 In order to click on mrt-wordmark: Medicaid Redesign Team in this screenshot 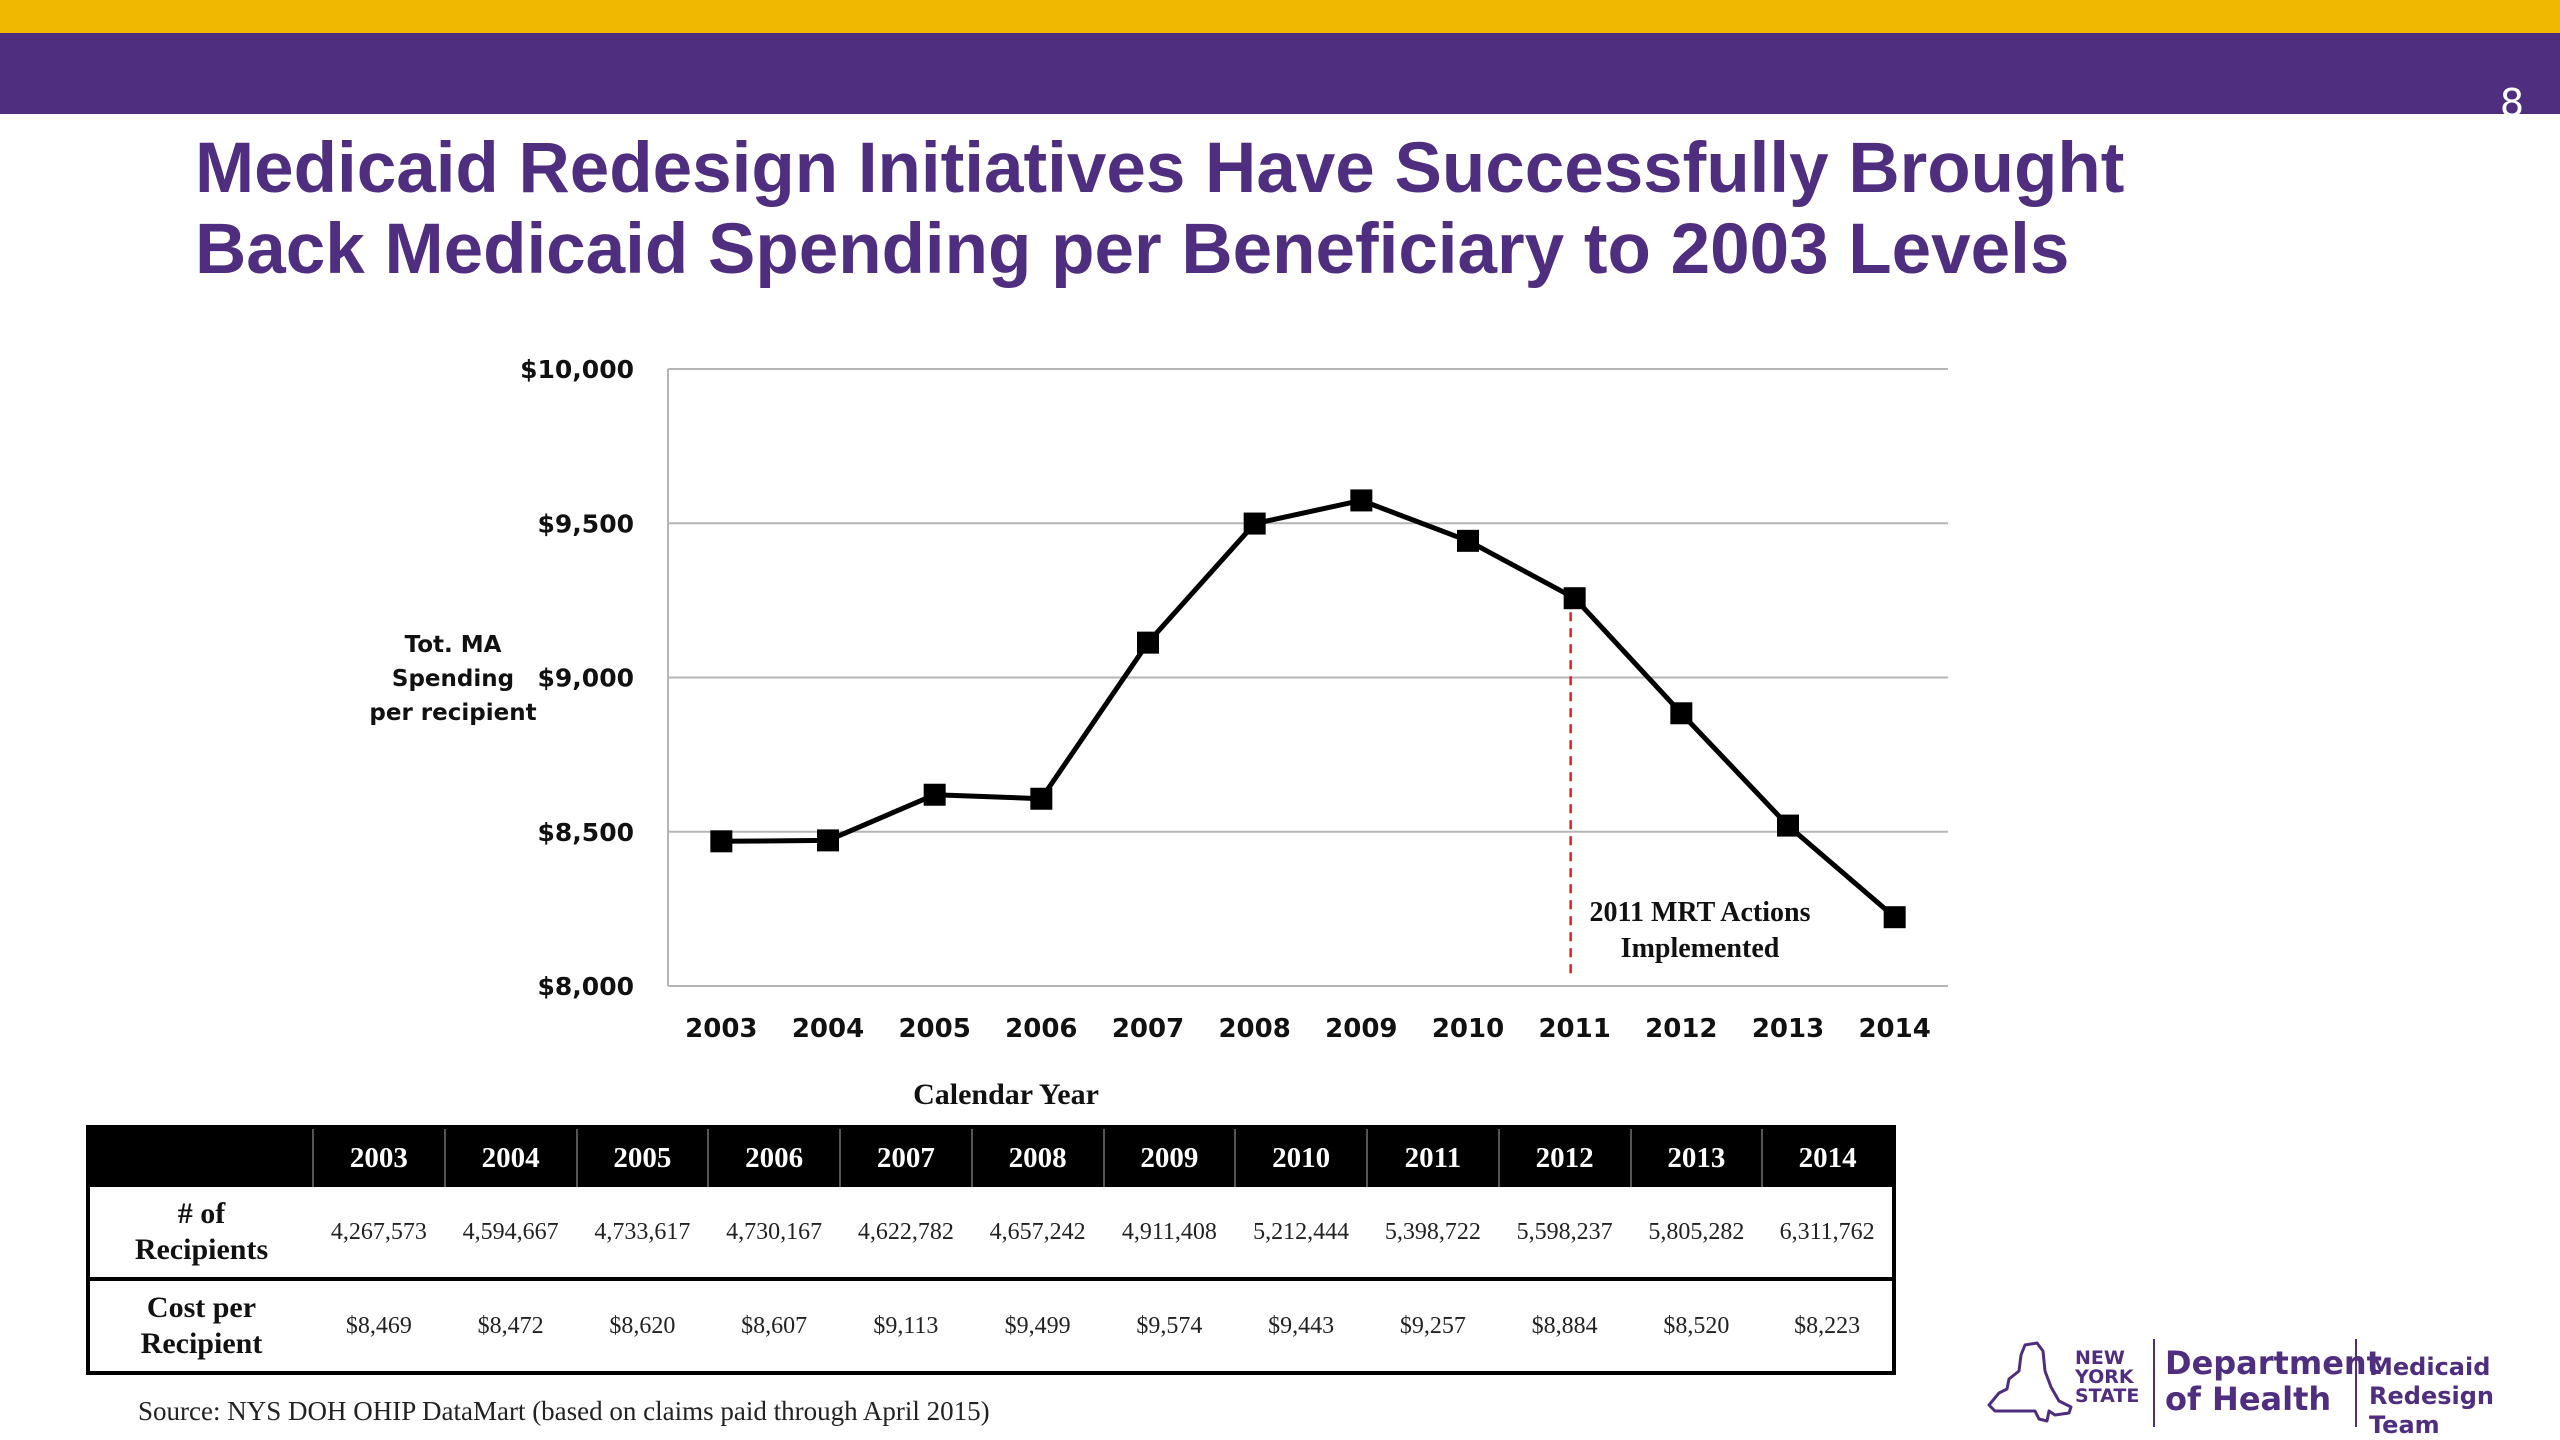, I will do `click(2457, 1396)`.